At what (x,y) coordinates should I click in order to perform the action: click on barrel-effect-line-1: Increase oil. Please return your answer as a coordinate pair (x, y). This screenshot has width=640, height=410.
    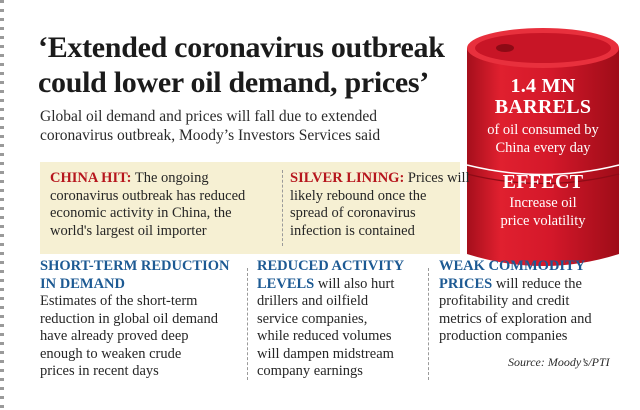
    Looking at the image, I should click on (543, 203).